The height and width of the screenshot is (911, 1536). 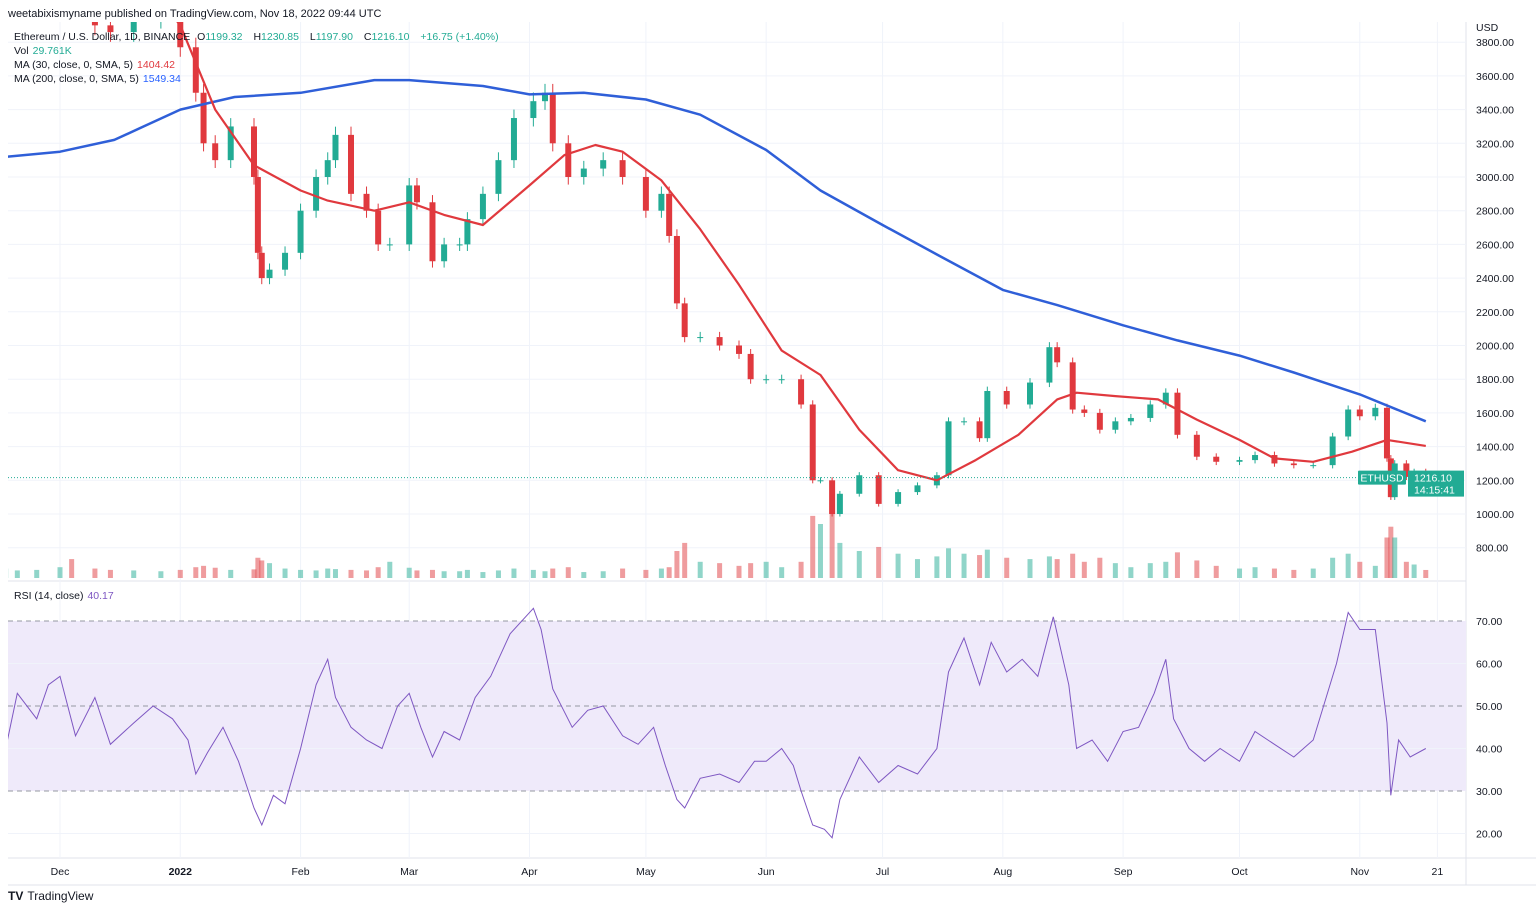 What do you see at coordinates (156, 65) in the screenshot?
I see `ma30-value: 1404.42` at bounding box center [156, 65].